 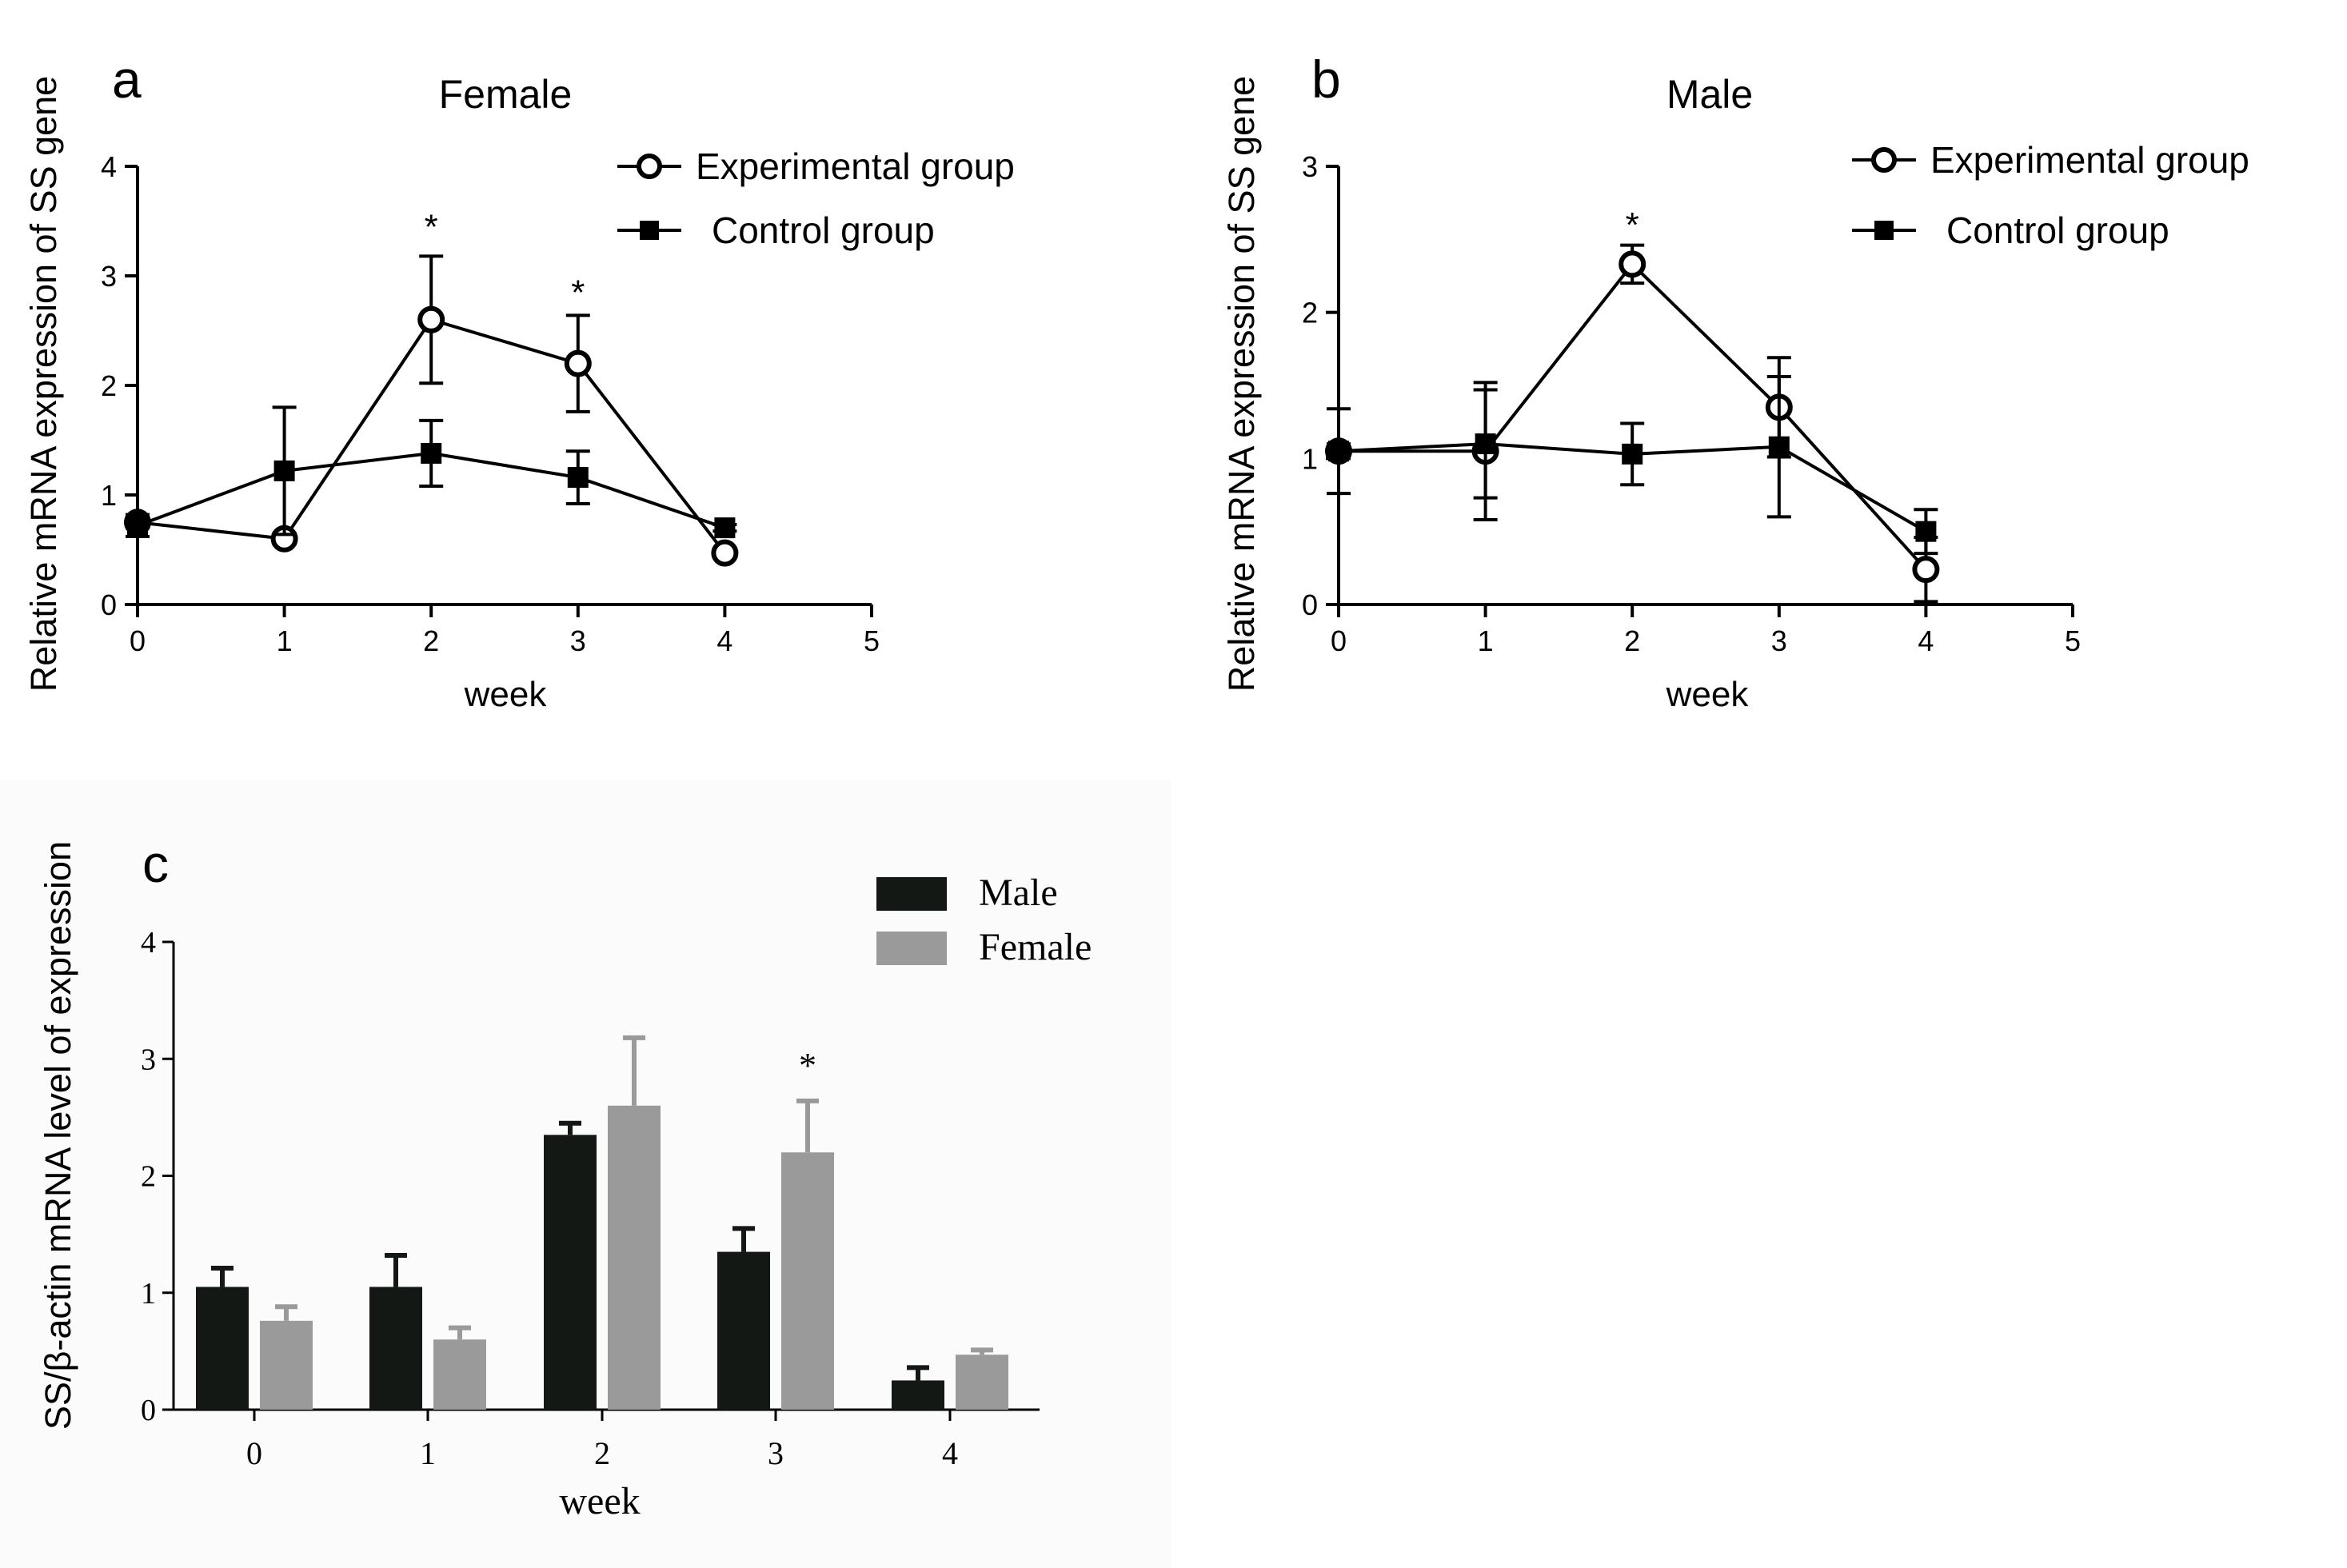 I want to click on b-x-tick-label: 5, so click(x=2073, y=641).